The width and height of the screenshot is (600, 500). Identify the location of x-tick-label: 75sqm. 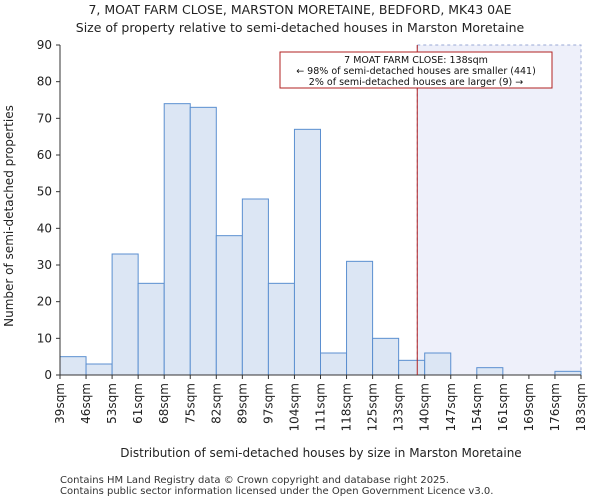
(190, 403).